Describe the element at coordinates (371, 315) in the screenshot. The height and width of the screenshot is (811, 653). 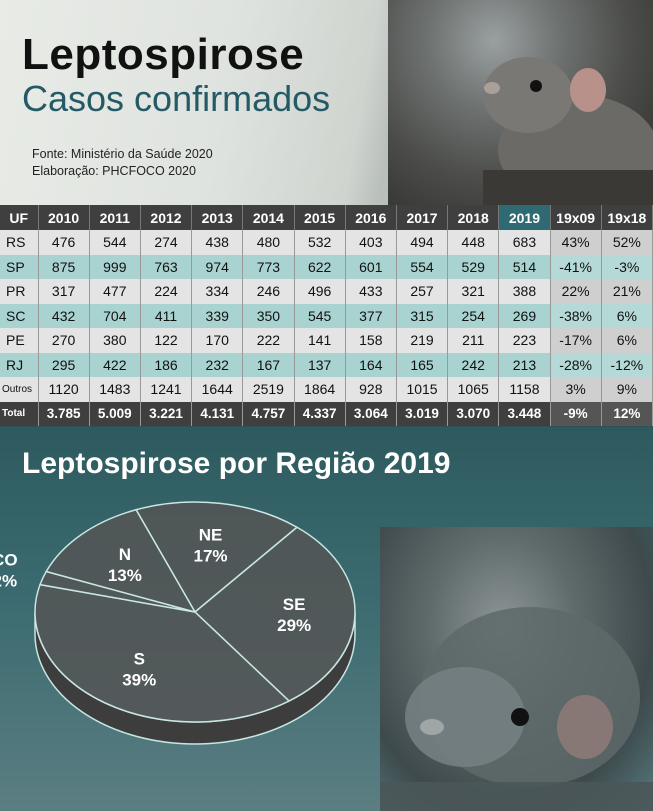
I see `table-cell: 377` at that location.